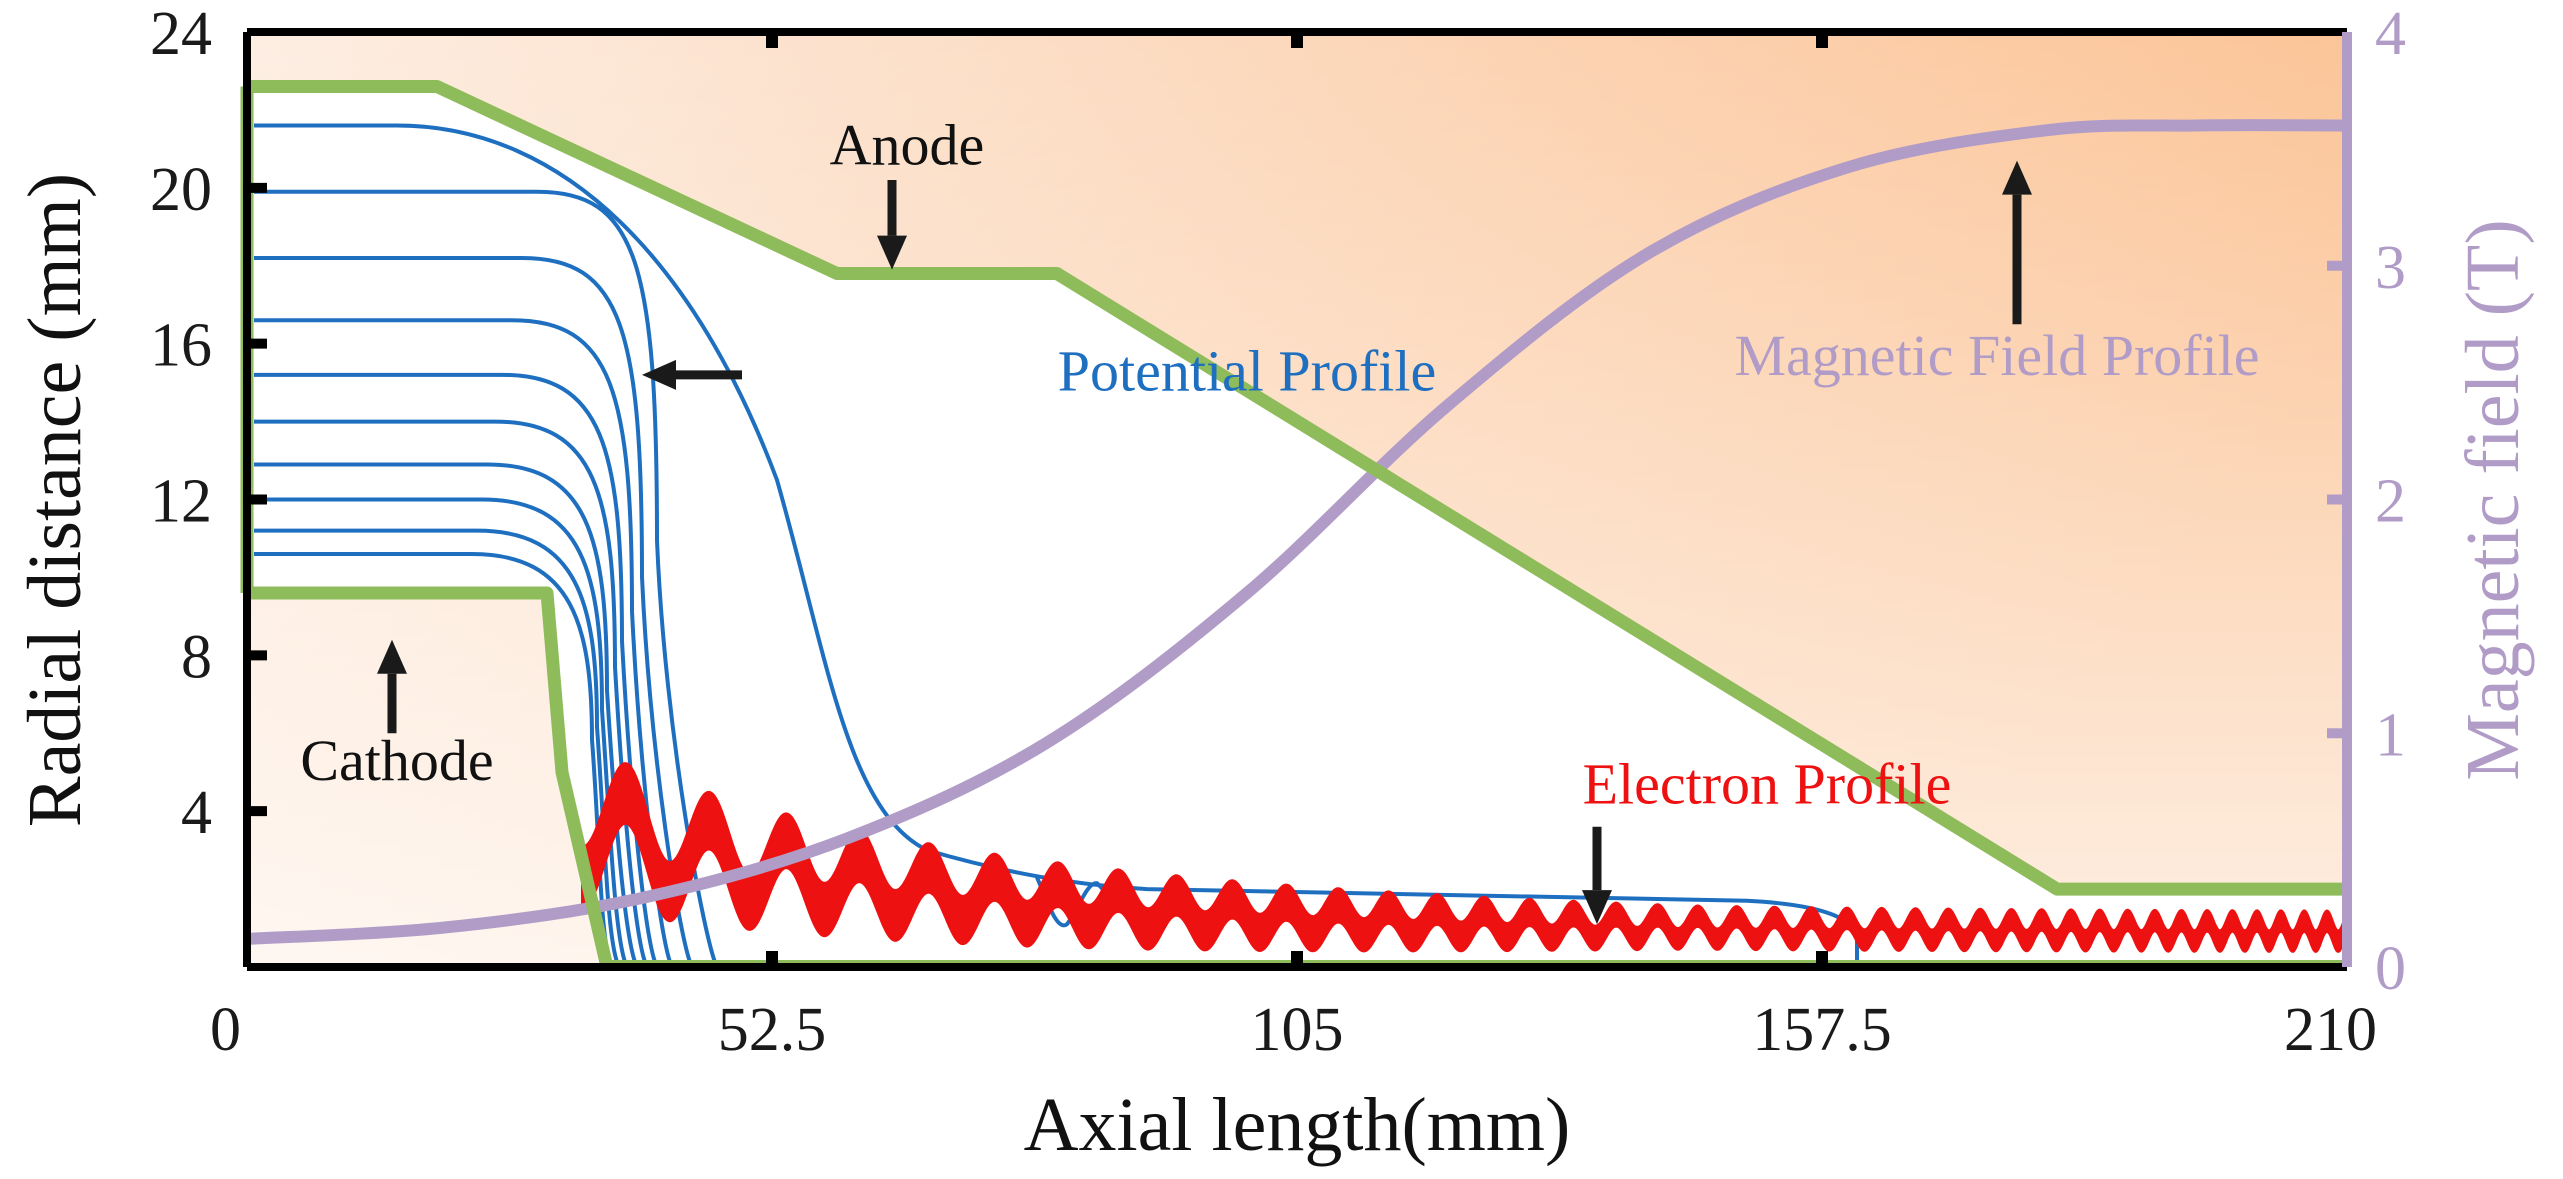 This screenshot has width=2563, height=1179. Describe the element at coordinates (907, 144) in the screenshot. I see `annotation-label: Anode` at that location.